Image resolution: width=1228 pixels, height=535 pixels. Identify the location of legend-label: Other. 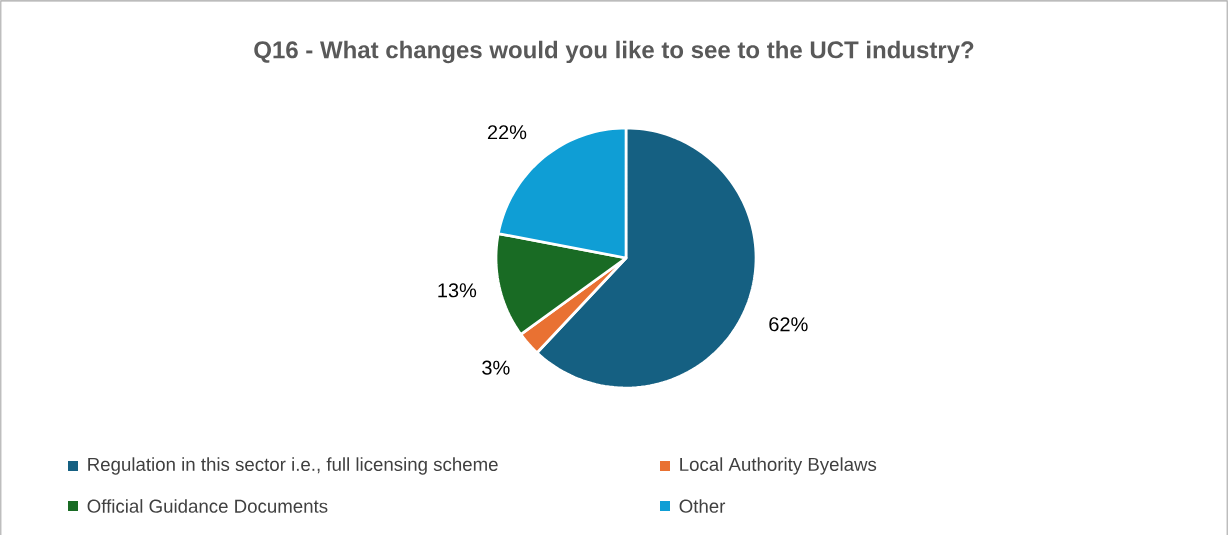
(702, 506).